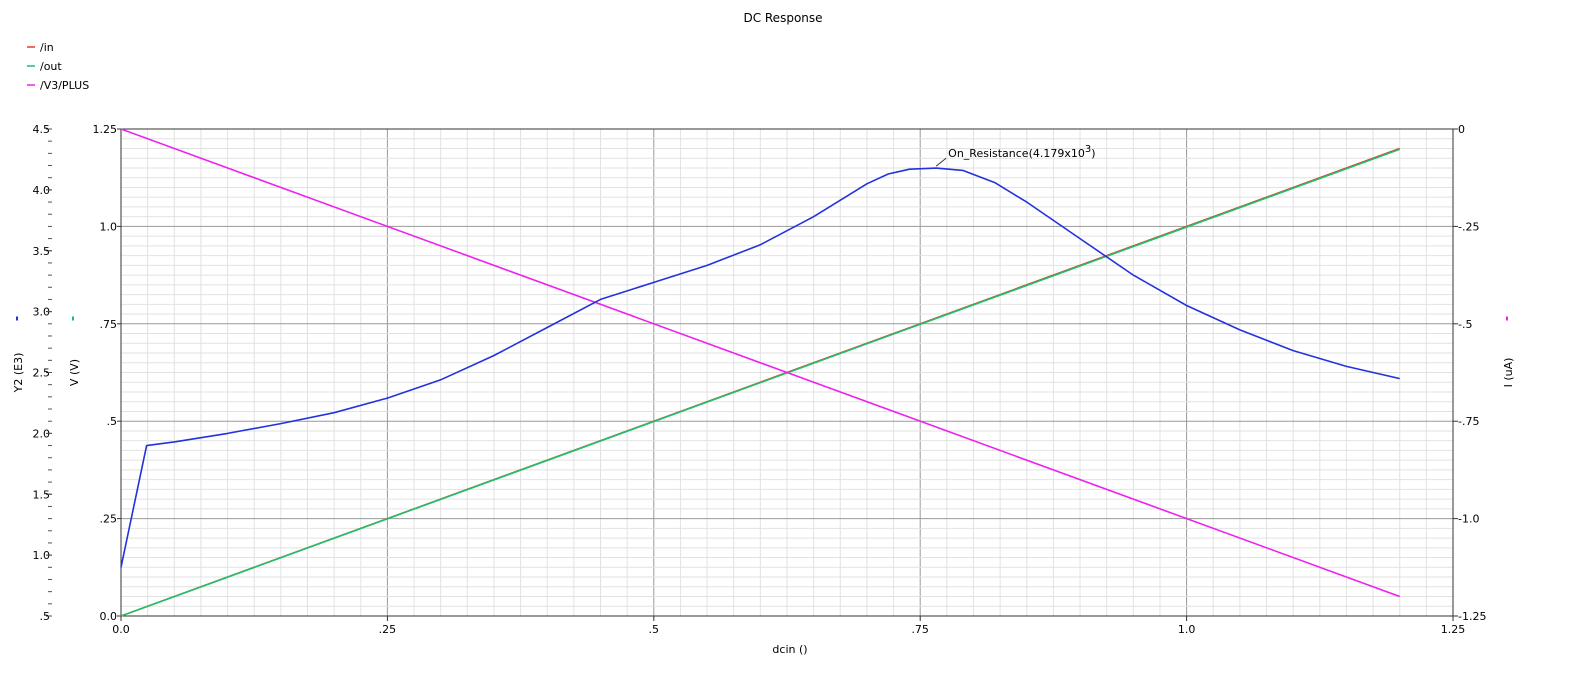  I want to click on y-tick-label-y2: 2.5, so click(42, 373).